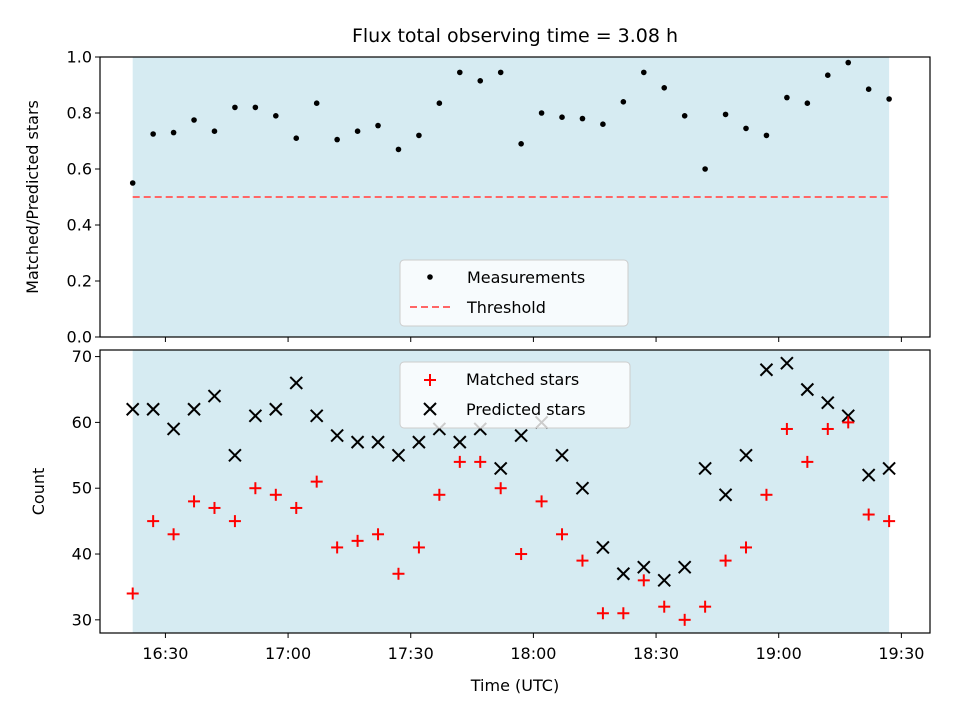  What do you see at coordinates (165, 653) in the screenshot?
I see `x-tick-label: 16:30` at bounding box center [165, 653].